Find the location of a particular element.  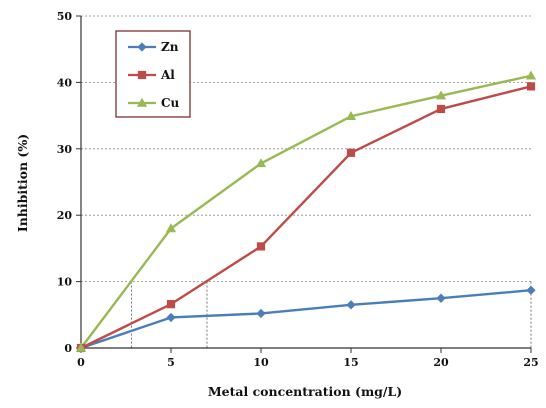

legend-marker-zn is located at coordinates (142, 47).